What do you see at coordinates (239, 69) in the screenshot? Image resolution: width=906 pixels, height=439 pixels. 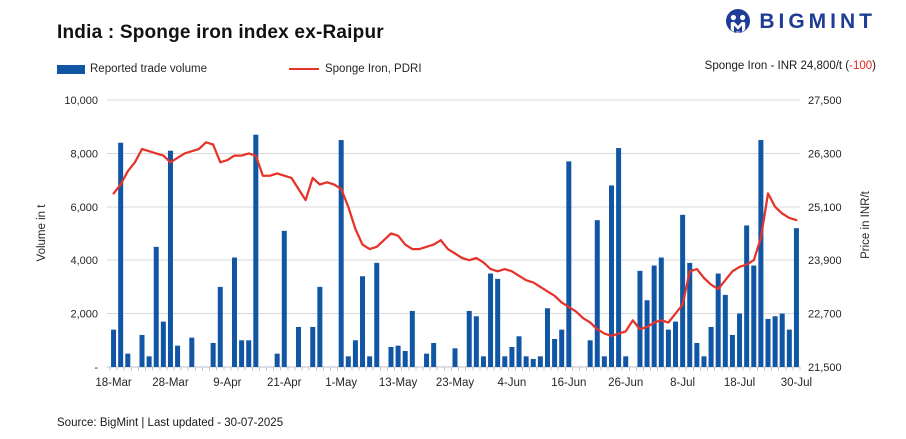 I see `legend: Reported trade volume Sponge Iron, PDRI` at bounding box center [239, 69].